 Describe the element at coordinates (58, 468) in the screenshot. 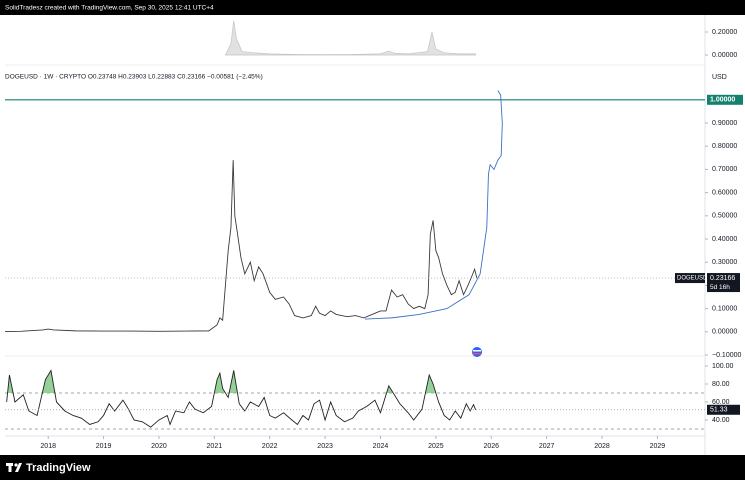

I see `footer-brand: TradingView` at that location.